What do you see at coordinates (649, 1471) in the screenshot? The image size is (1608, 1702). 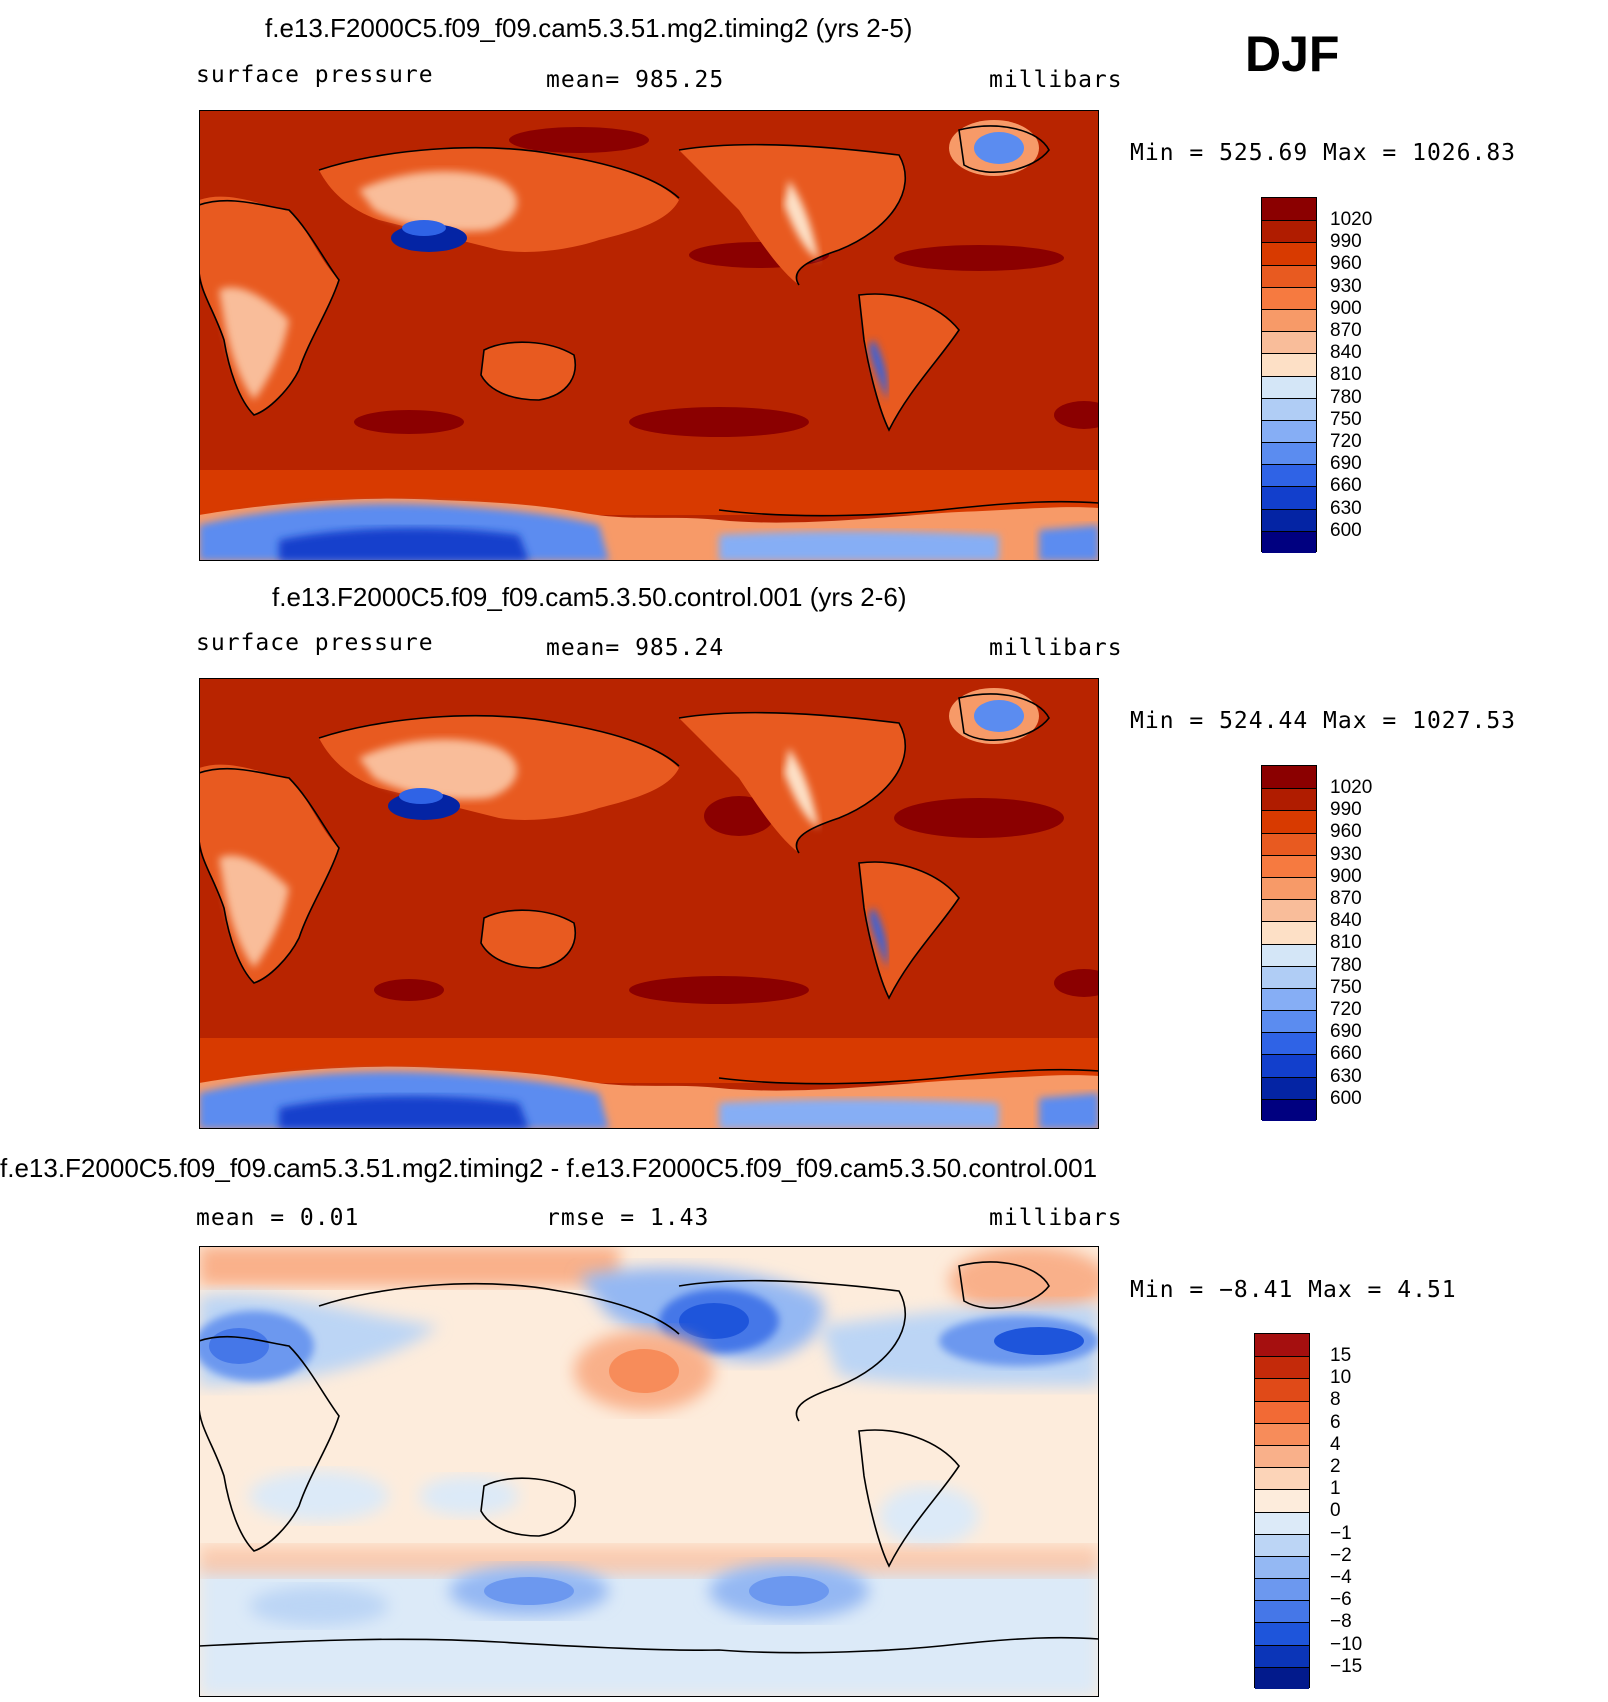 I see `panel3-map` at bounding box center [649, 1471].